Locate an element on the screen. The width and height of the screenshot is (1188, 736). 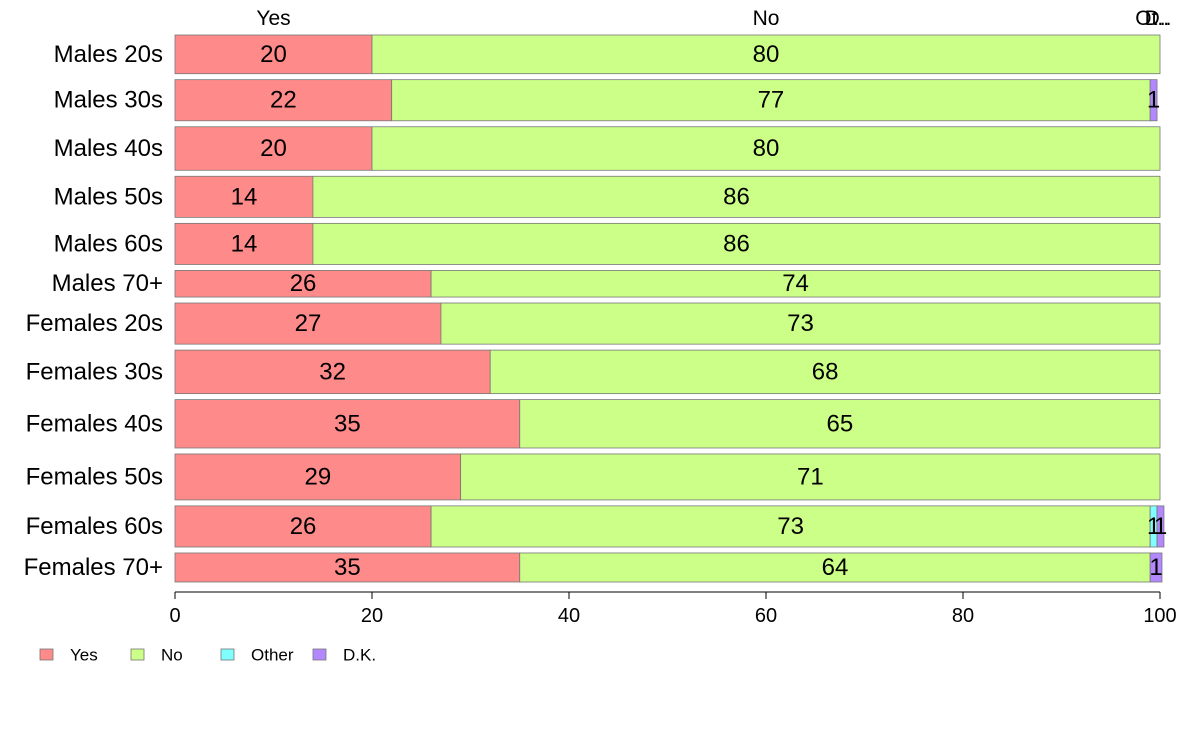
x-tick-label: 80 is located at coordinates (963, 616).